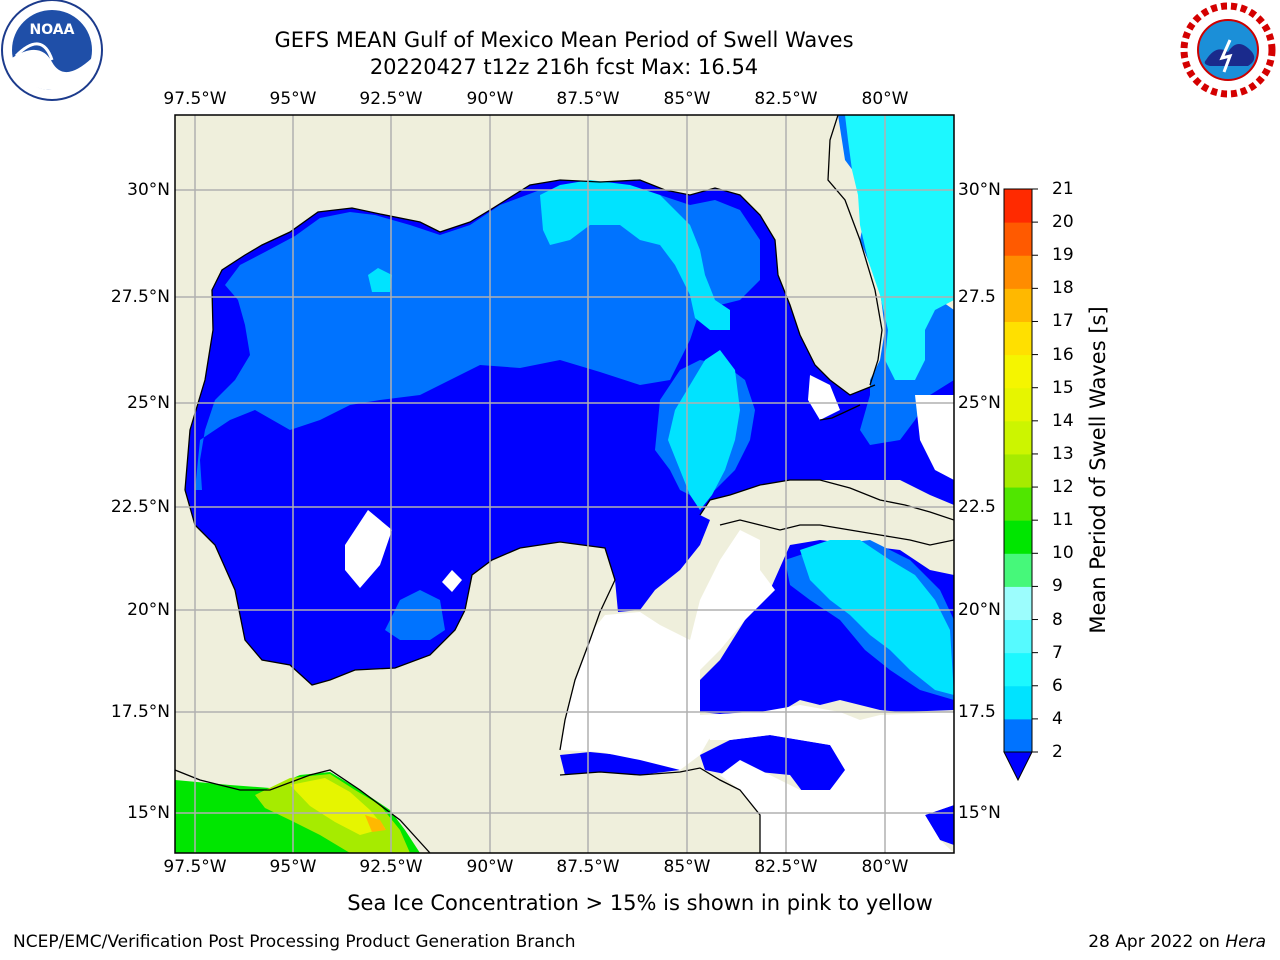 This screenshot has width=1280, height=960. What do you see at coordinates (391, 867) in the screenshot?
I see `lon-label-bottom: 92.5°W` at bounding box center [391, 867].